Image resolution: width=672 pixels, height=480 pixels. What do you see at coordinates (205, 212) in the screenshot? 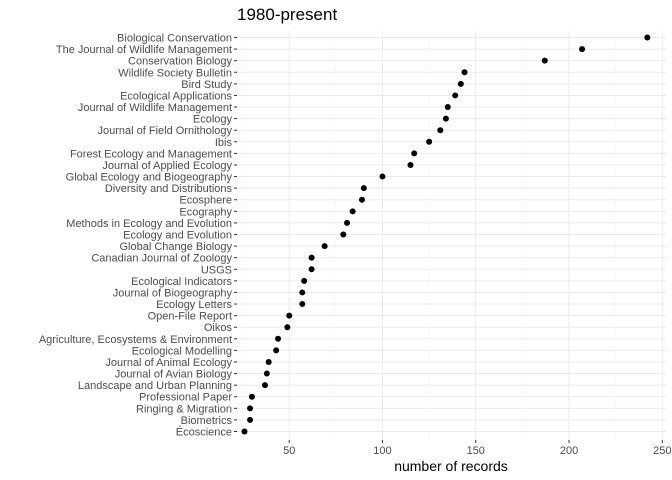
I see `category-label: Ecography` at bounding box center [205, 212].